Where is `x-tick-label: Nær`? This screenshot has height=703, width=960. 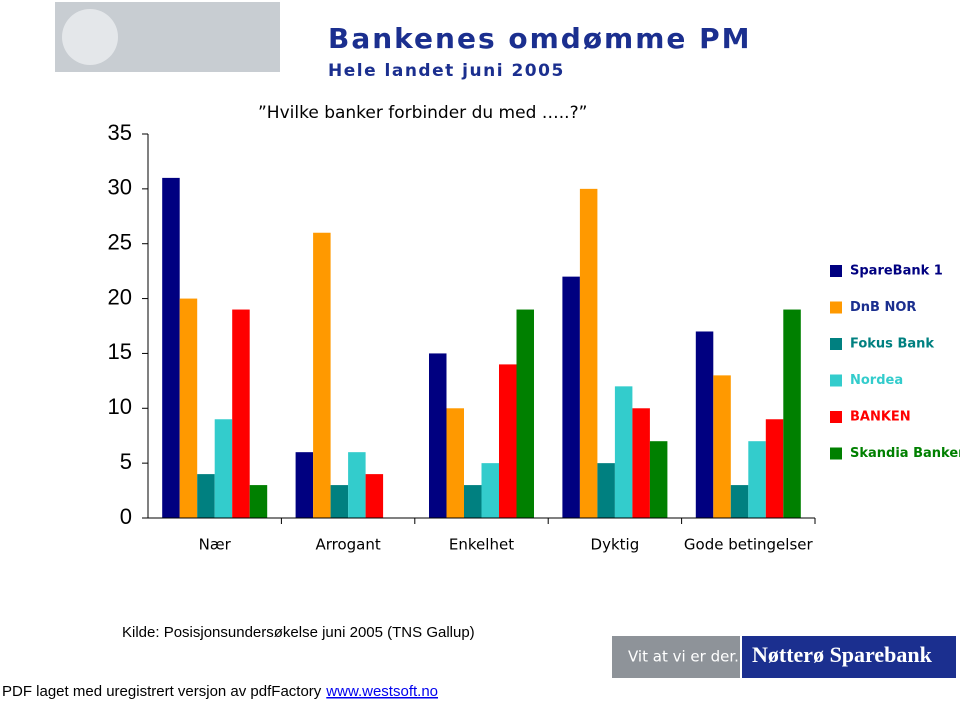
x-tick-label: Nær is located at coordinates (215, 545).